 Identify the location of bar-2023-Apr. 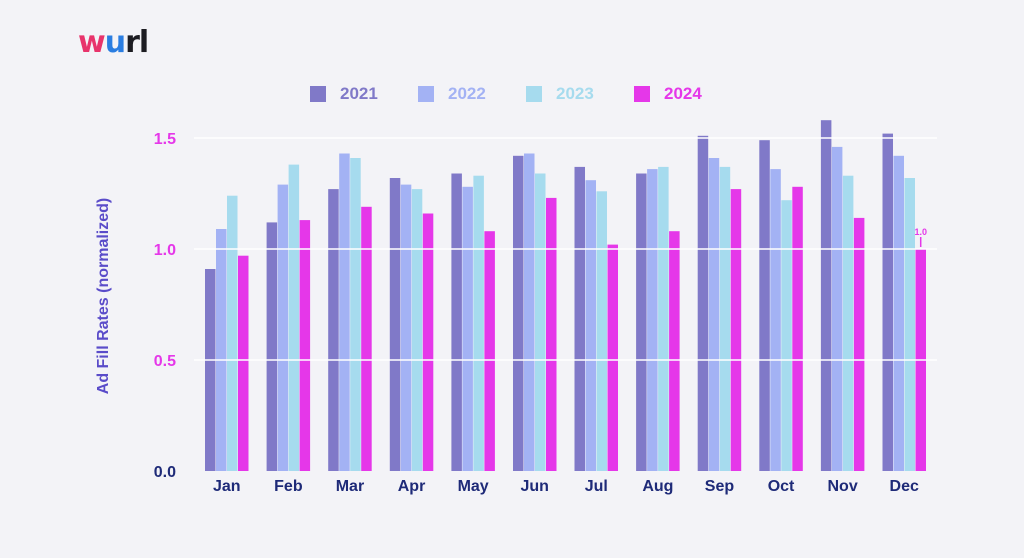
(417, 330).